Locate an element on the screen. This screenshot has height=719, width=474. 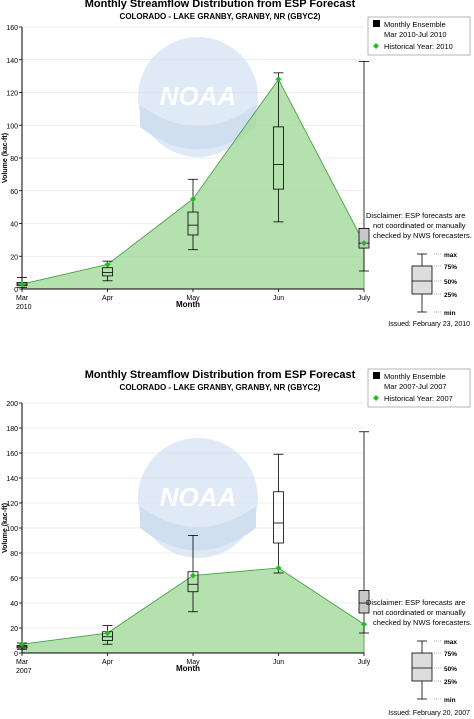
legend-ensemble-range: Mar 2007-Jul 2007 is located at coordinates (415, 386).